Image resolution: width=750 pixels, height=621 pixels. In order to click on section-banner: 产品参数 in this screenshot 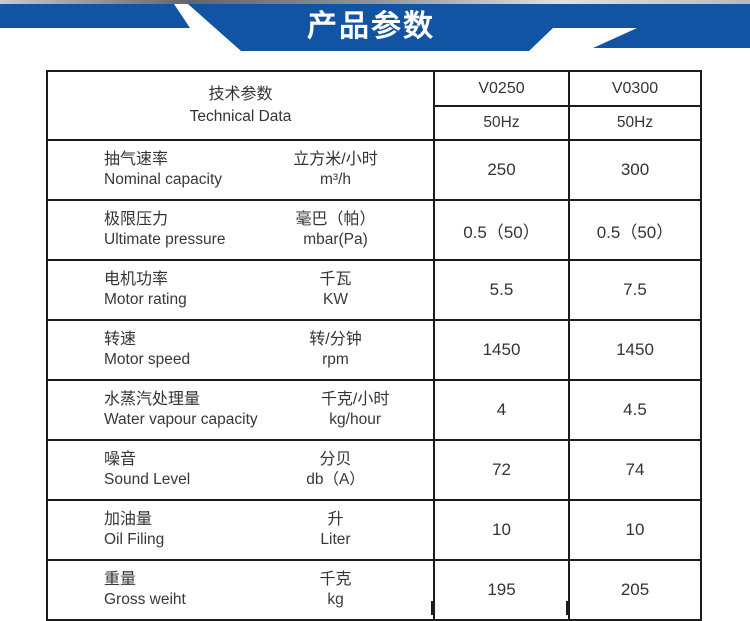, I will do `click(375, 29)`.